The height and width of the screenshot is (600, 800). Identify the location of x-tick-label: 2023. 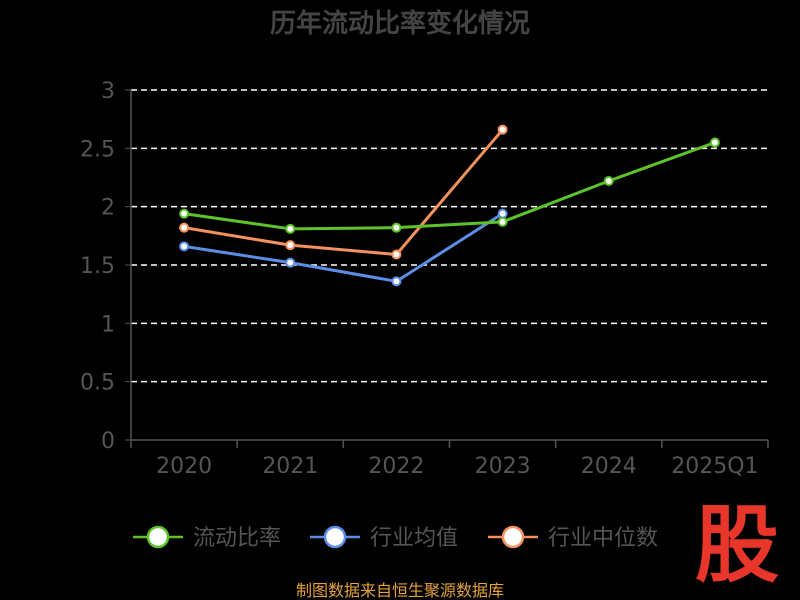
(503, 466).